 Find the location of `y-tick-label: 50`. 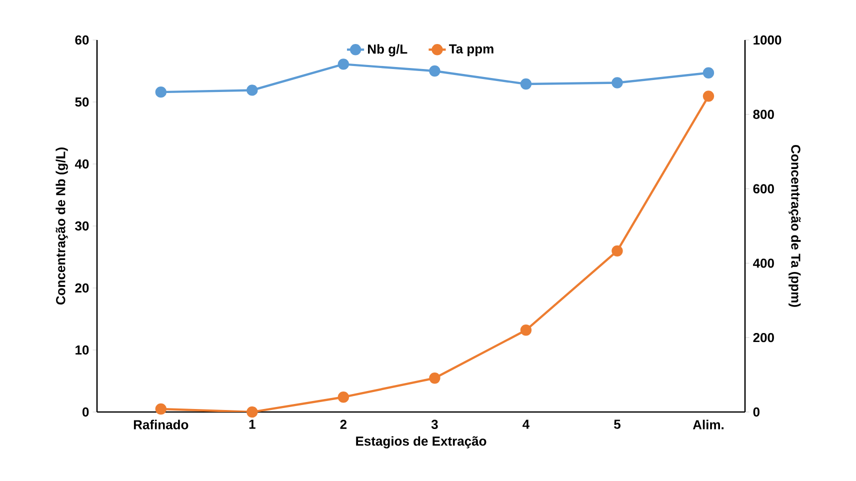

y-tick-label: 50 is located at coordinates (82, 102).